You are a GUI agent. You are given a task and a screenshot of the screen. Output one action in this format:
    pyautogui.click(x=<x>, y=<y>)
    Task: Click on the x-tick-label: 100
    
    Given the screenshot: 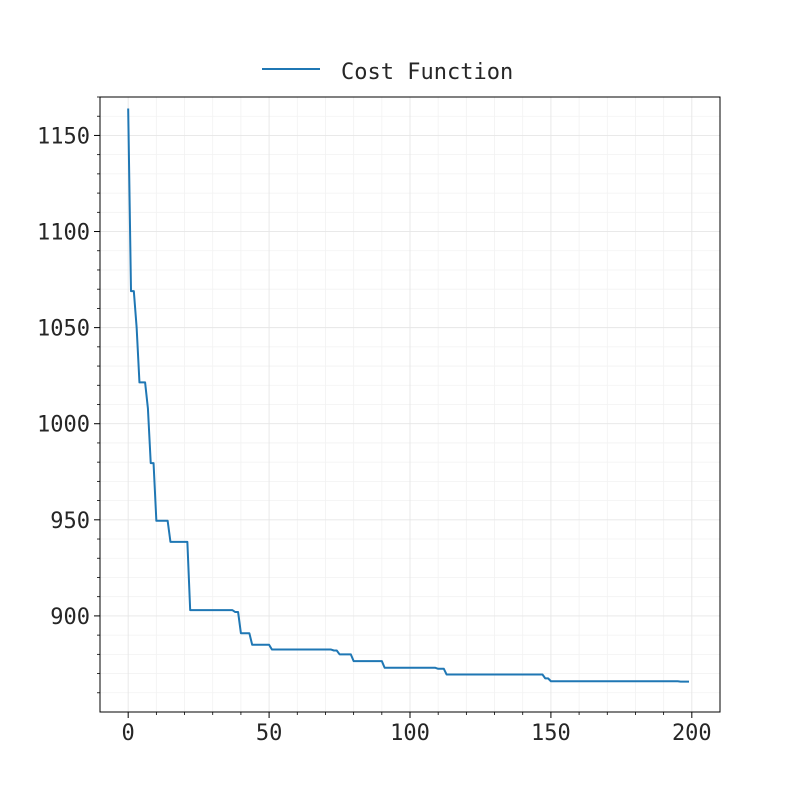 What is the action you would take?
    pyautogui.click(x=410, y=733)
    